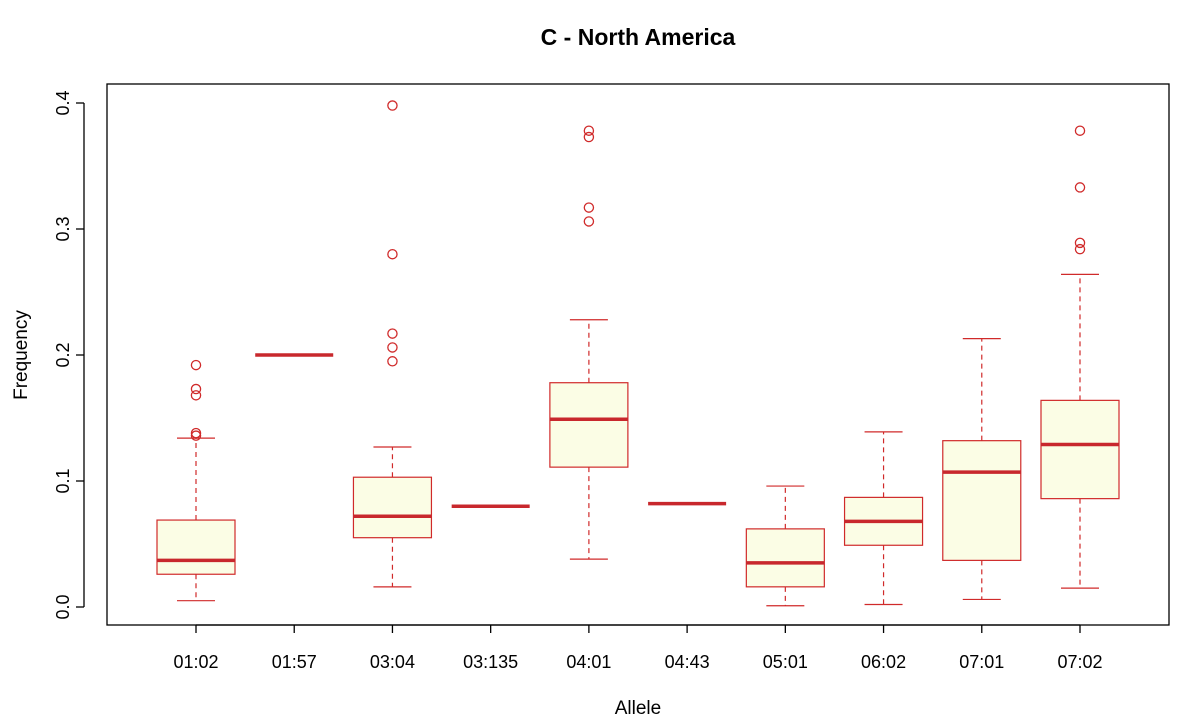 The height and width of the screenshot is (728, 1194). What do you see at coordinates (21, 355) in the screenshot?
I see `y-axis-label: Frequency` at bounding box center [21, 355].